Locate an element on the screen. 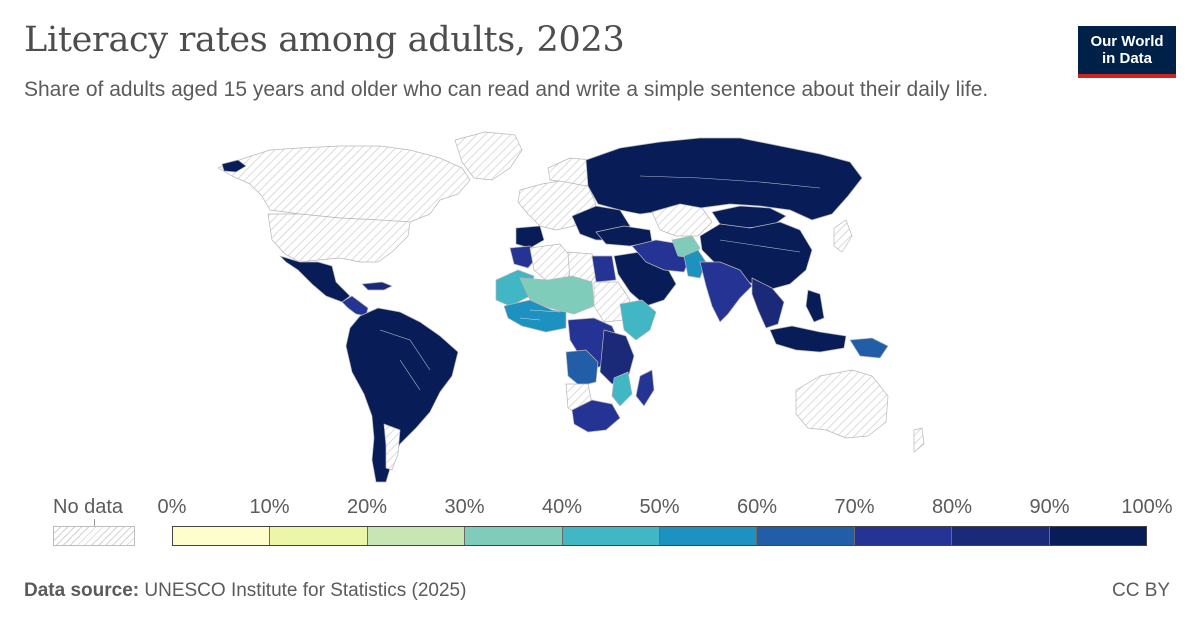  legend-tick-label: 70% is located at coordinates (854, 507).